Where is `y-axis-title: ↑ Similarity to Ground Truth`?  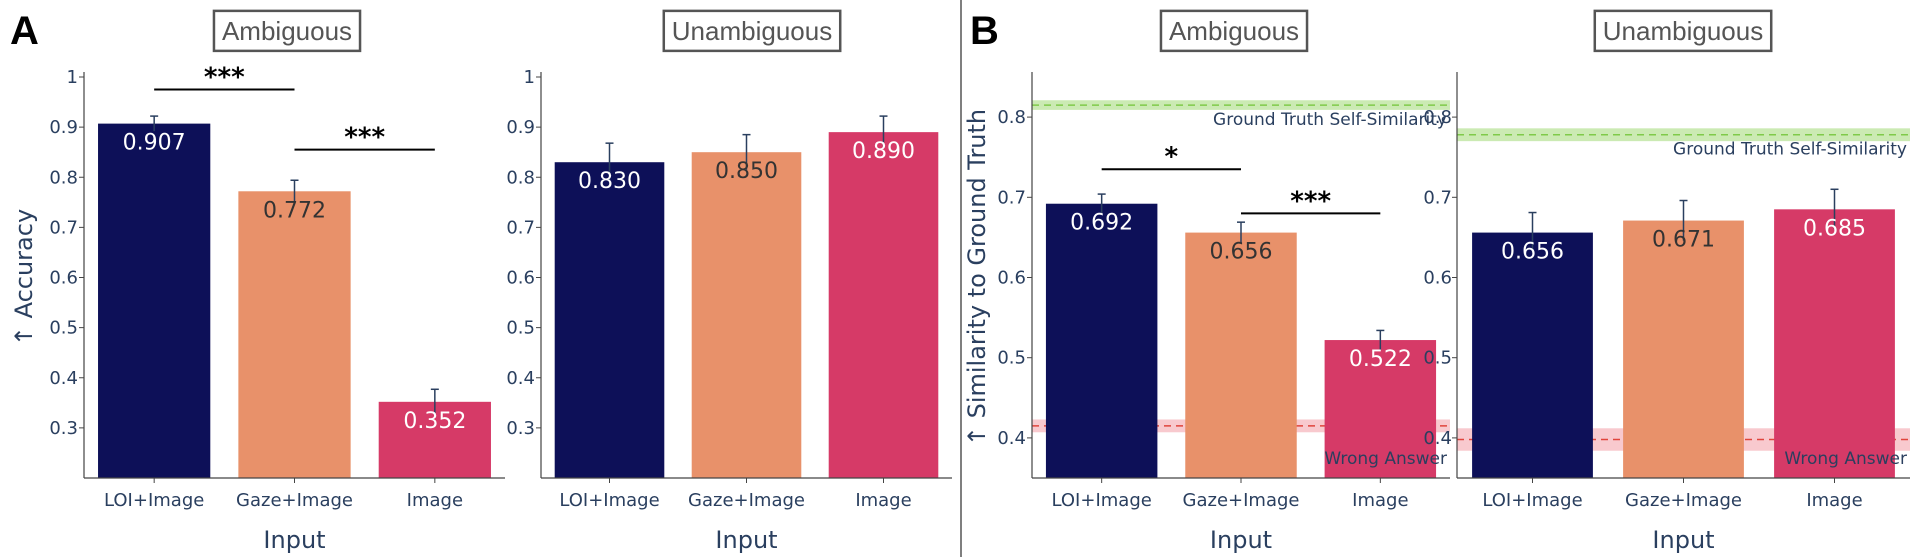 y-axis-title: ↑ Similarity to Ground Truth is located at coordinates (977, 277).